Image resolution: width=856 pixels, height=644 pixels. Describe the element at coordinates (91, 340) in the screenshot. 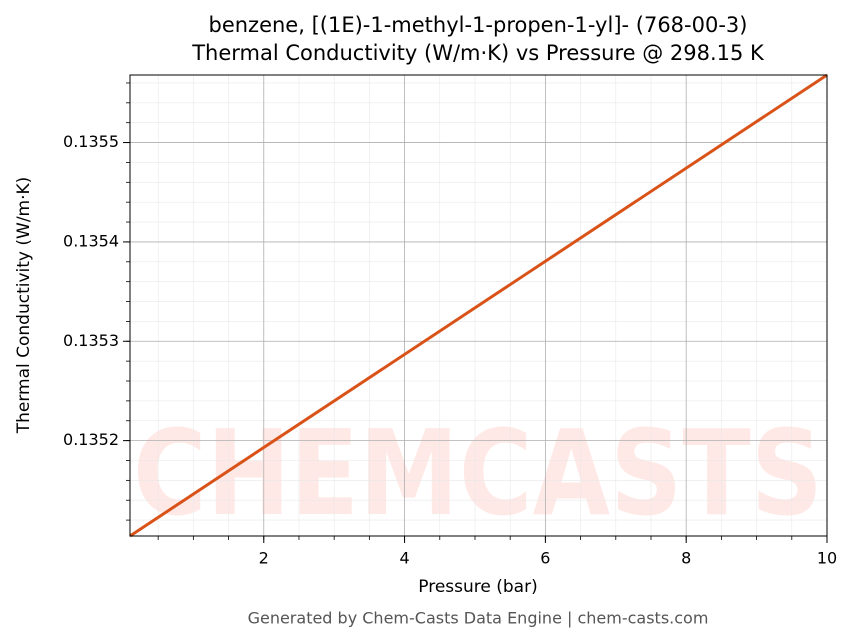

I see `y-tick-label: 0.1353` at that location.